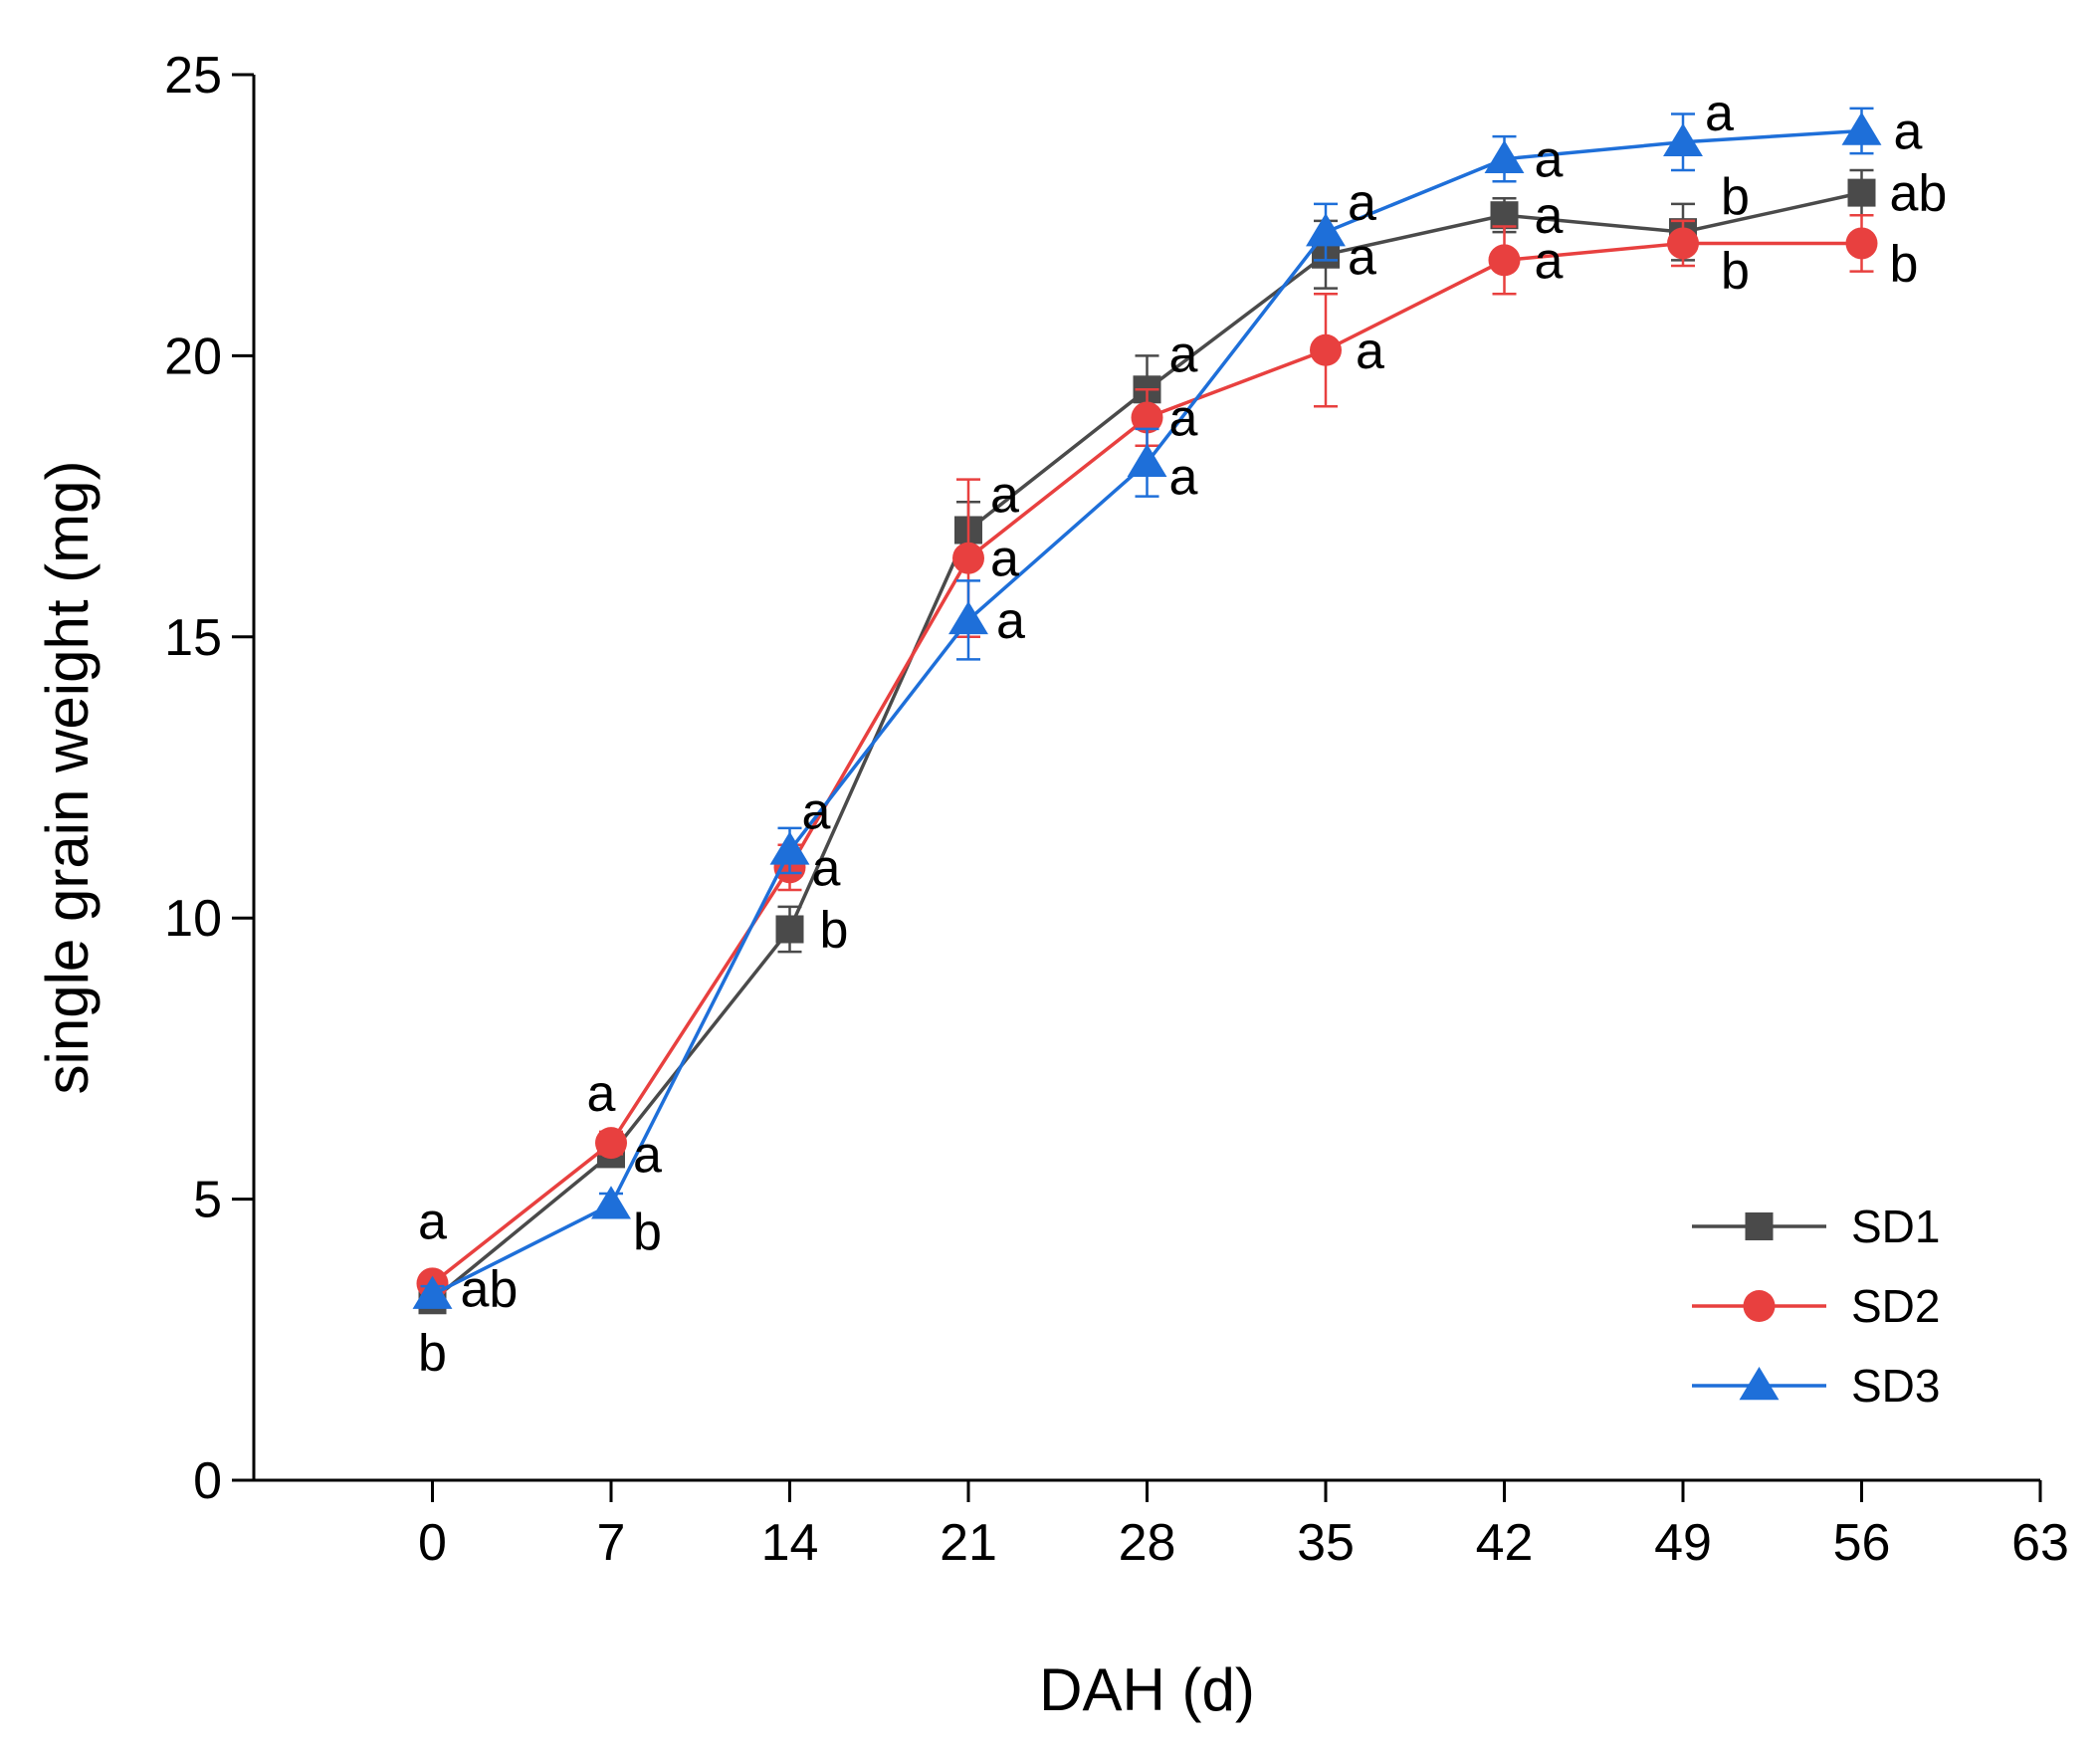 The image size is (2100, 1752). What do you see at coordinates (1895, 1306) in the screenshot?
I see `legend-label: SD2` at bounding box center [1895, 1306].